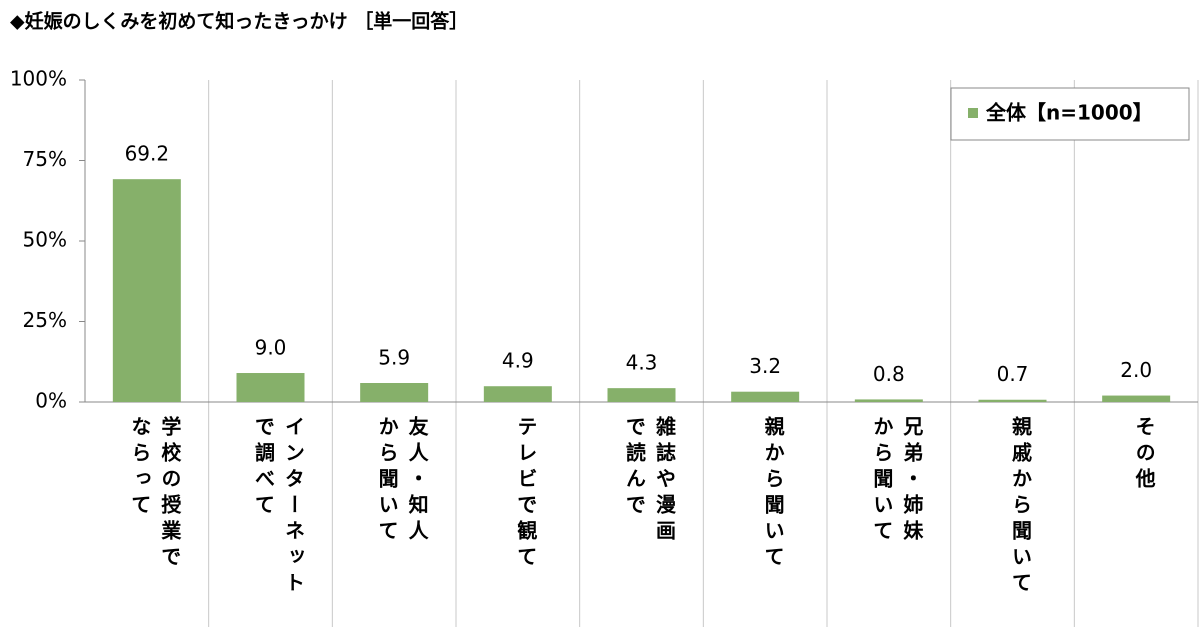  Describe the element at coordinates (271, 348) in the screenshot. I see `value-label: 9.0` at that location.